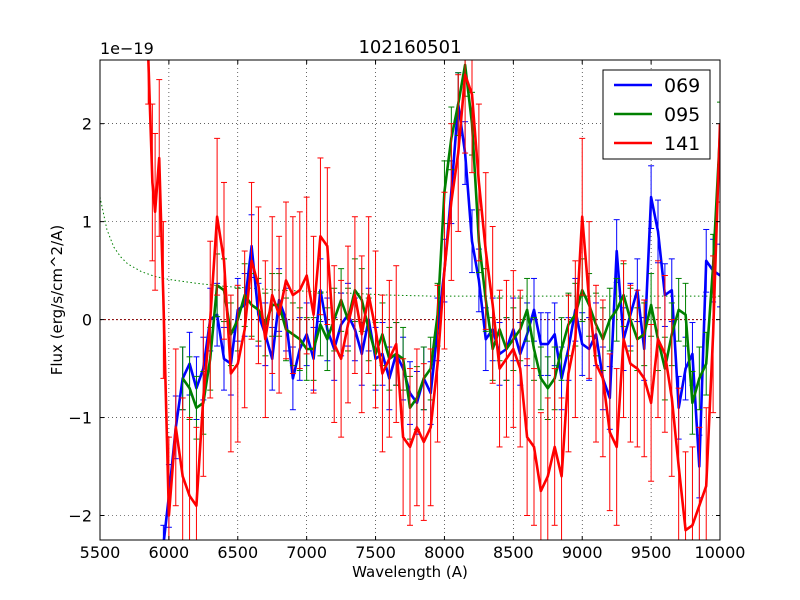  Describe the element at coordinates (409, 47) in the screenshot. I see `chart-title: 102160501` at that location.